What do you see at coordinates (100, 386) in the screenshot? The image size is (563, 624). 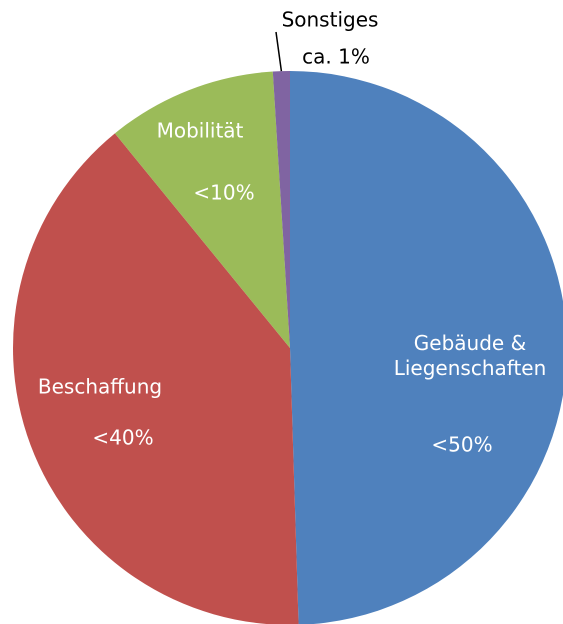 I see `slice-label: Beschaffung` at bounding box center [100, 386].